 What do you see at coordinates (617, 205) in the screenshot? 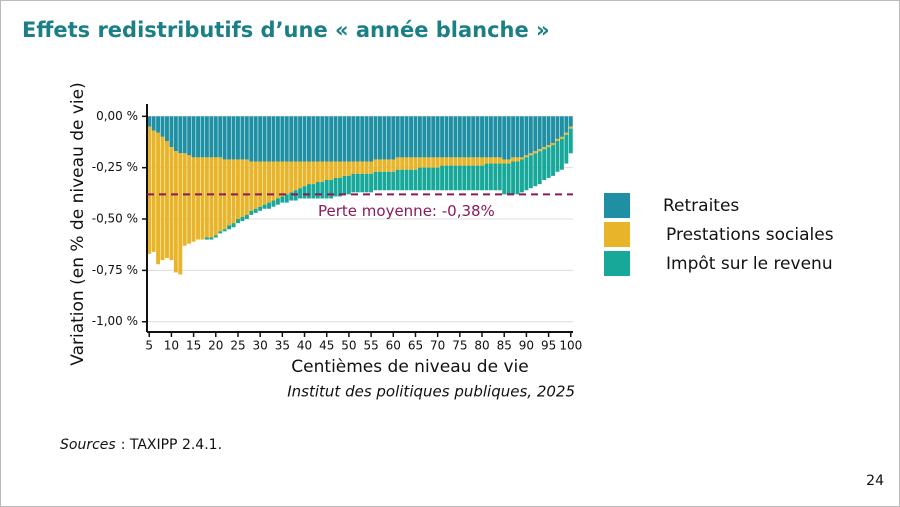
I see `legend-swatch` at bounding box center [617, 205].